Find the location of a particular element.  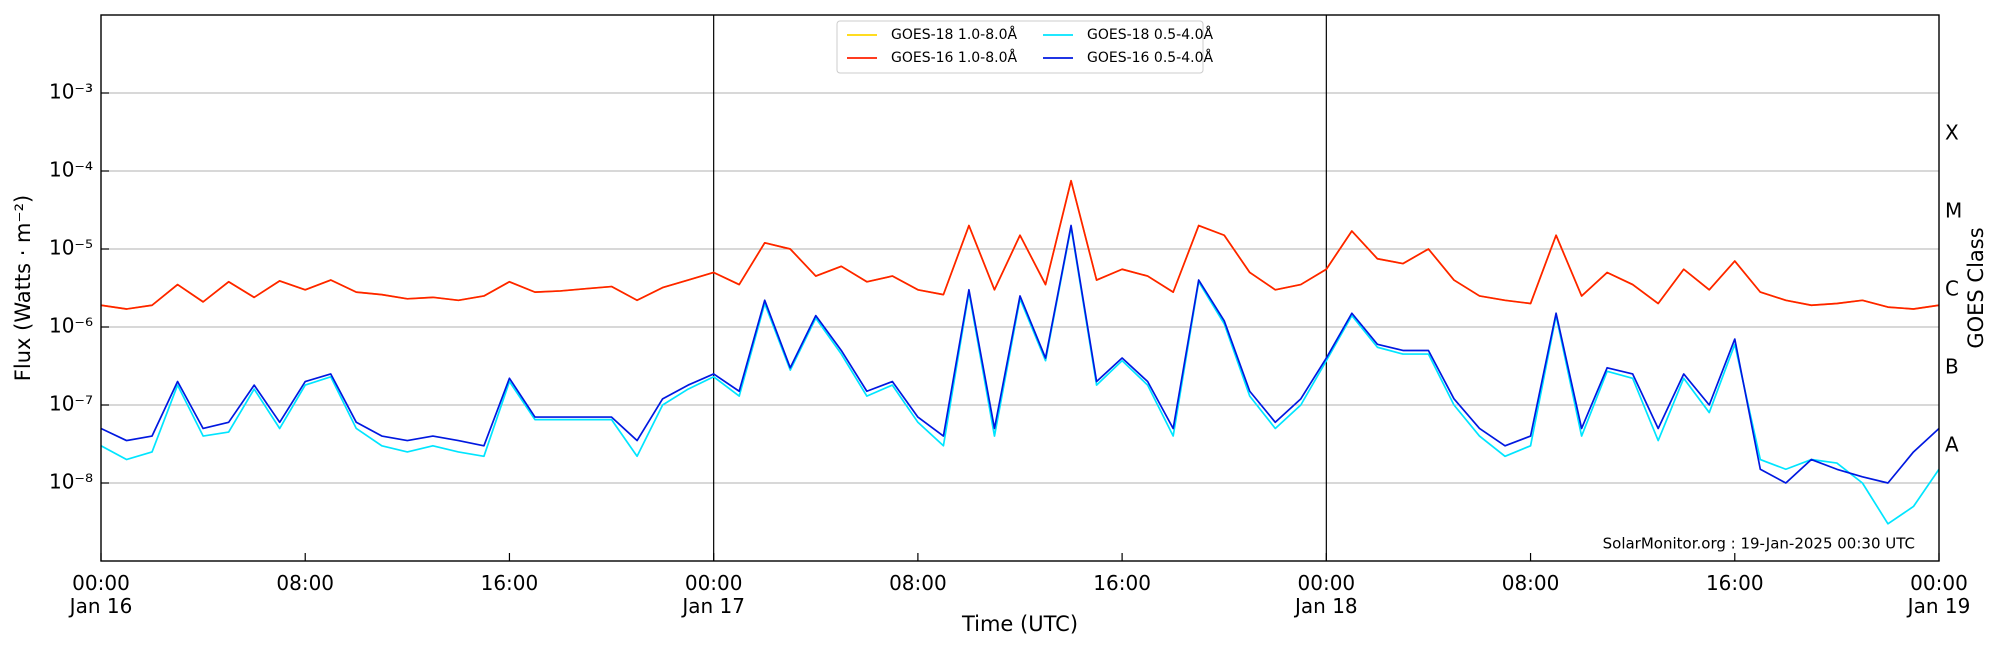

y2-tick-label: X is located at coordinates (1952, 132).